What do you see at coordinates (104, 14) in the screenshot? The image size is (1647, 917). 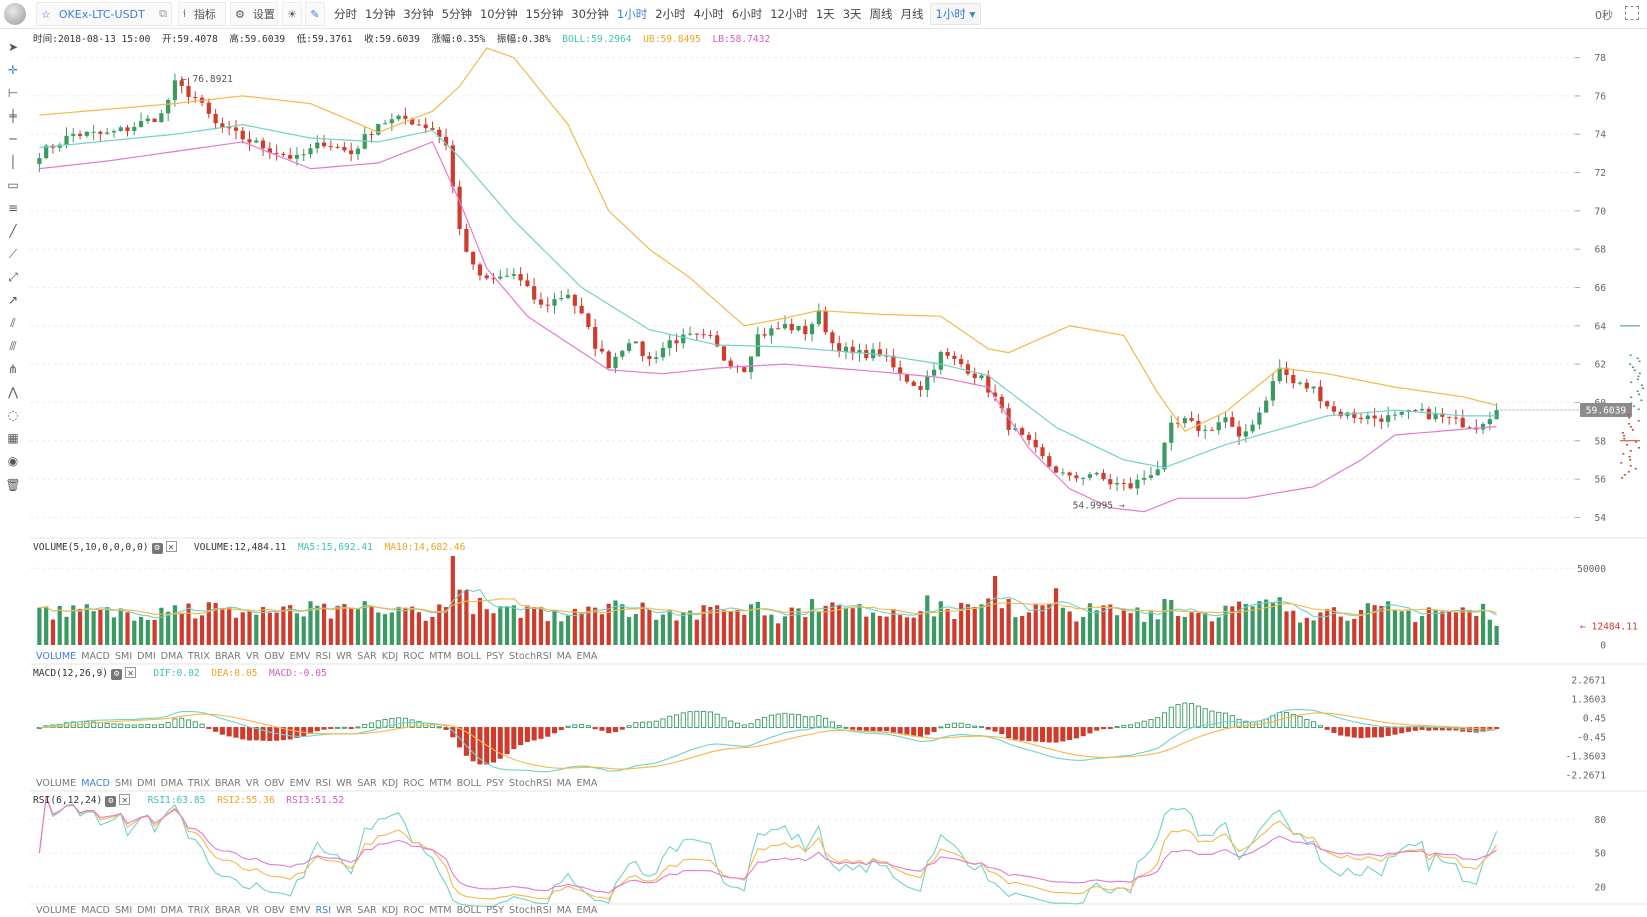 I see `symbol-selector: ☆ OKEx-LTC-USDT ⧉` at bounding box center [104, 14].